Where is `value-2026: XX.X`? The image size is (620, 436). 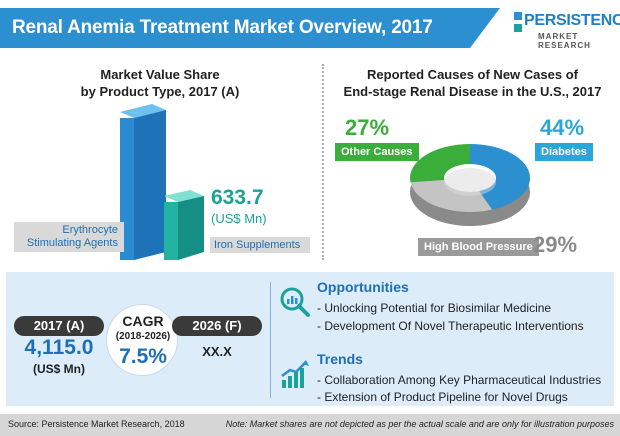 value-2026: XX.X is located at coordinates (217, 351).